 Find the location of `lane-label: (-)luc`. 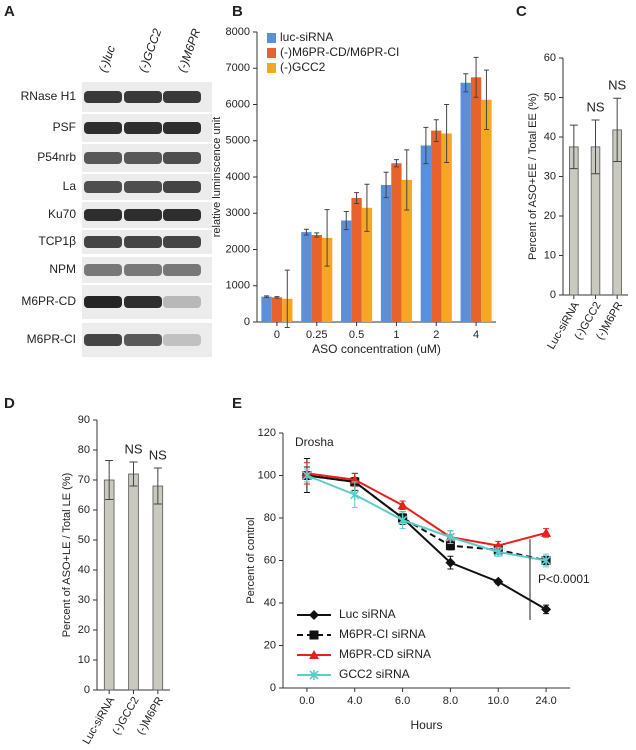

lane-label: (-)luc is located at coordinates (107, 59).